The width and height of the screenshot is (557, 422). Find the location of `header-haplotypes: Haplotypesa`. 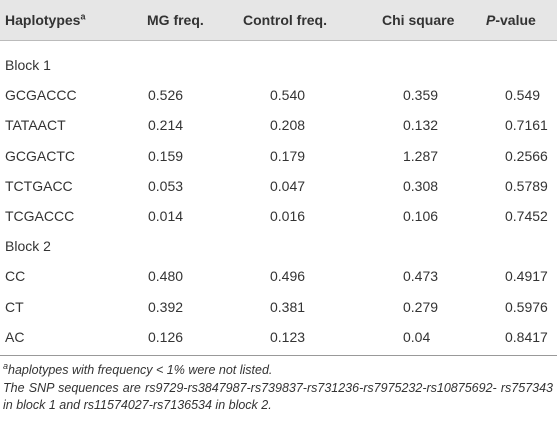

header-haplotypes: Haplotypesa is located at coordinates (45, 20).